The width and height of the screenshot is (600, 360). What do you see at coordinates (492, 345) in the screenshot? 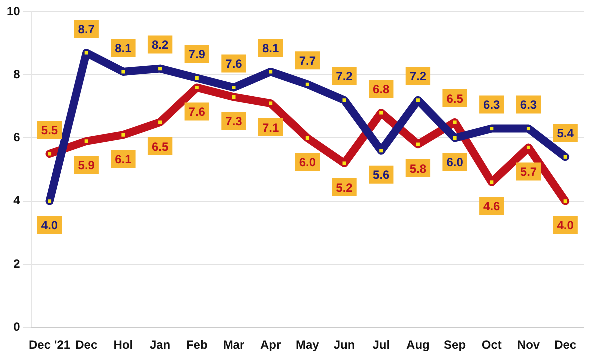
I see `x-tick-label: Oct` at bounding box center [492, 345].